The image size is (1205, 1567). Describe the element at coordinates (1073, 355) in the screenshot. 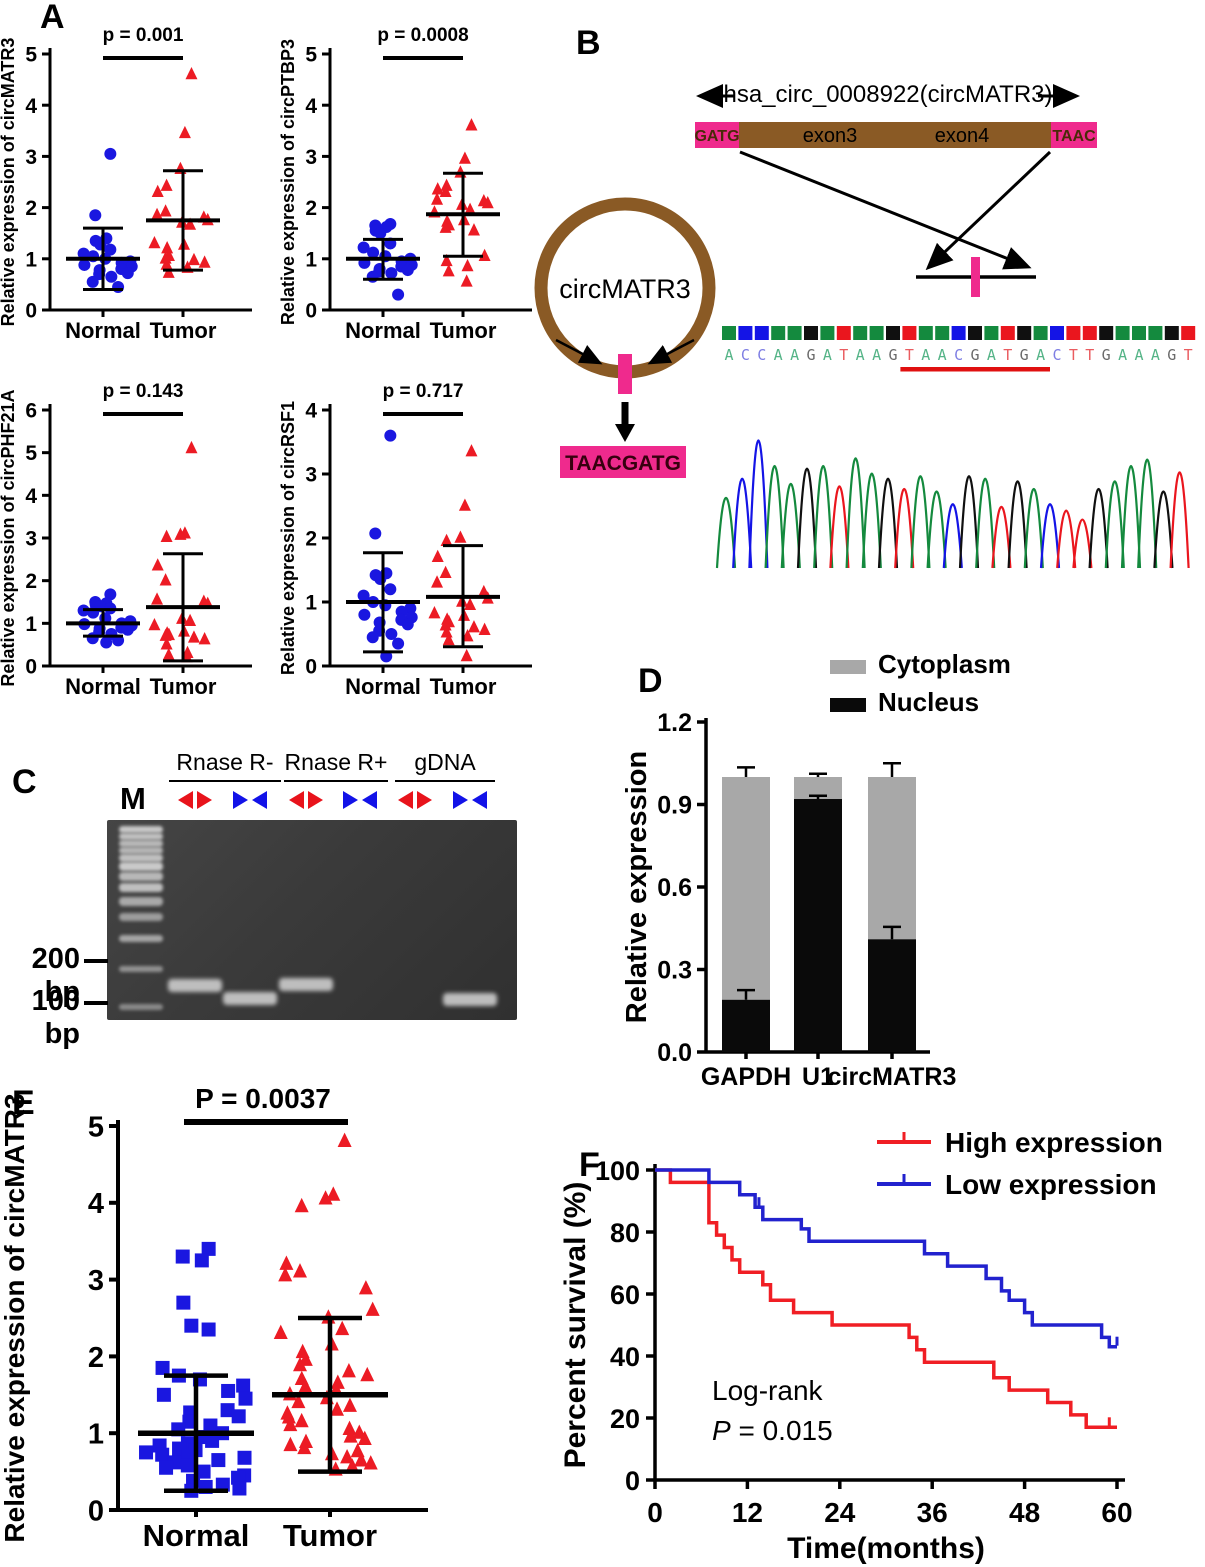

I see `svg-text: T` at that location.